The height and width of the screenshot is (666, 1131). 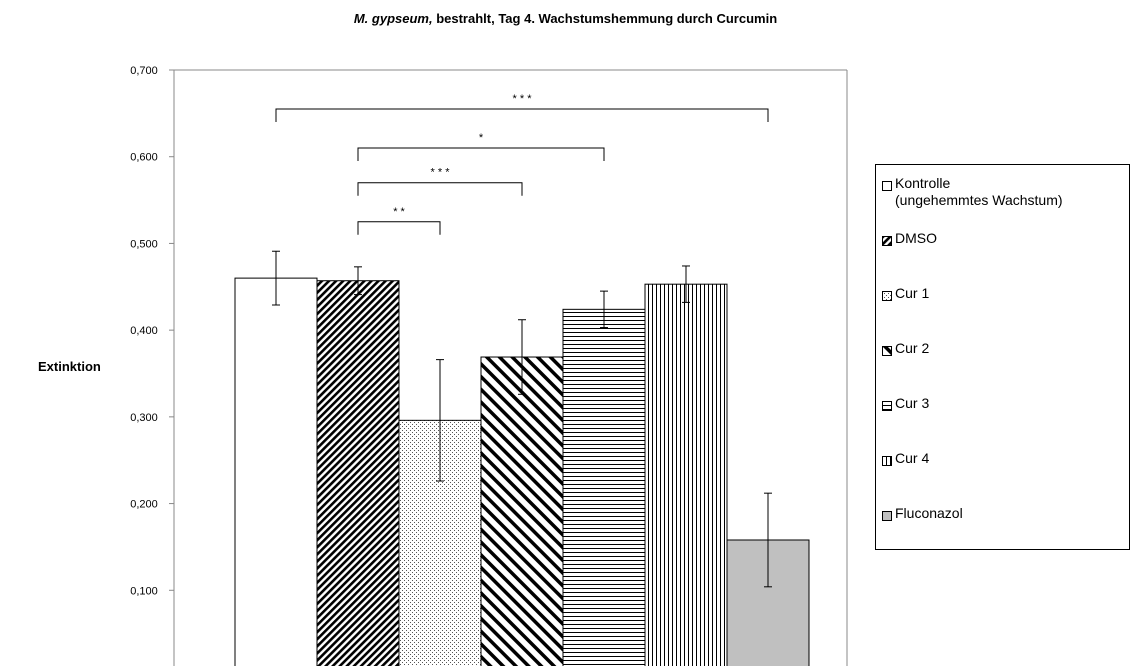 I want to click on legend-label-cur2: Cur 2, so click(x=912, y=348).